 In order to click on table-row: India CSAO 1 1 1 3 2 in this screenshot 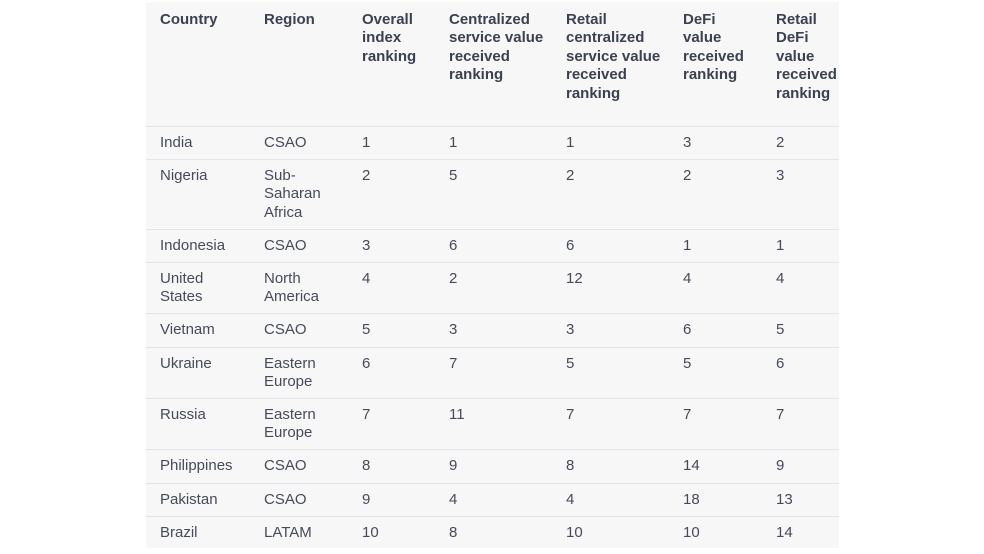, I will do `click(492, 142)`.